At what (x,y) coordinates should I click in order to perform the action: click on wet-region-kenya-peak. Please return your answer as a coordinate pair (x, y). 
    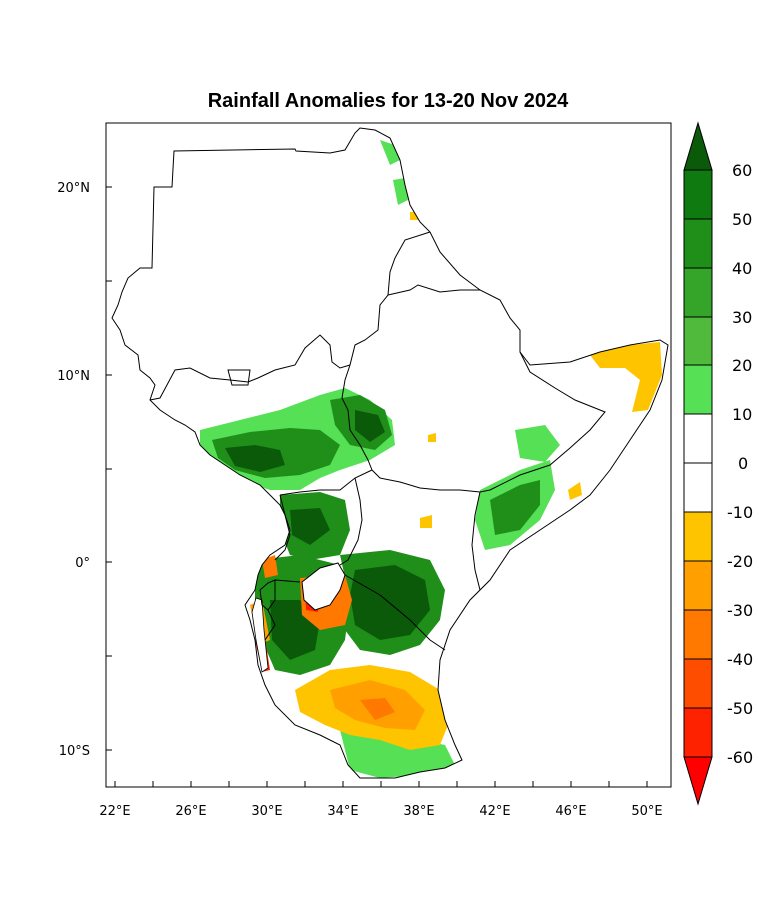
    Looking at the image, I should click on (390, 602).